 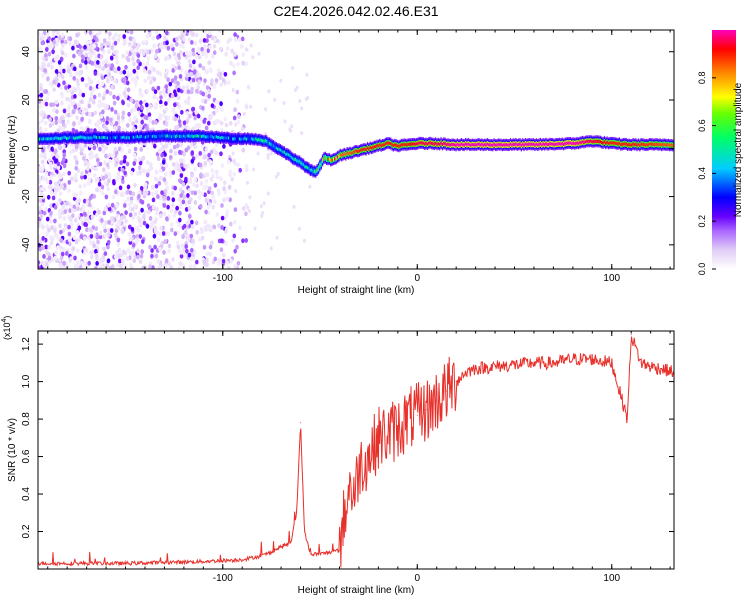 I want to click on y-tick-label: 40, so click(x=26, y=52).